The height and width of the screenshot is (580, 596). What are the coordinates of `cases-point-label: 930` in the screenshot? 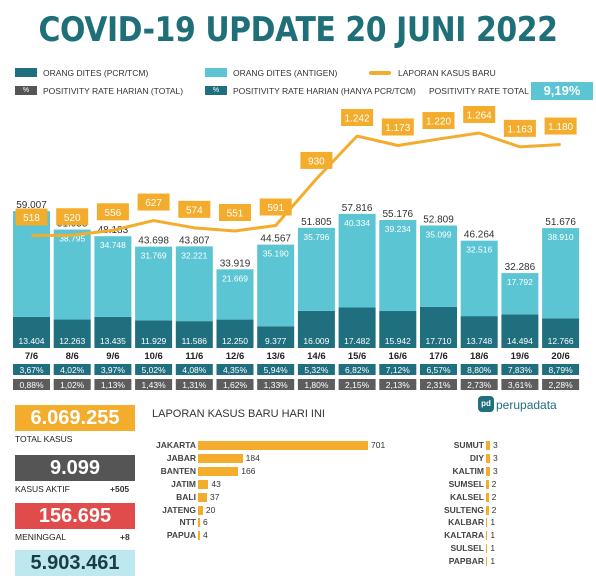 It's located at (316, 161).